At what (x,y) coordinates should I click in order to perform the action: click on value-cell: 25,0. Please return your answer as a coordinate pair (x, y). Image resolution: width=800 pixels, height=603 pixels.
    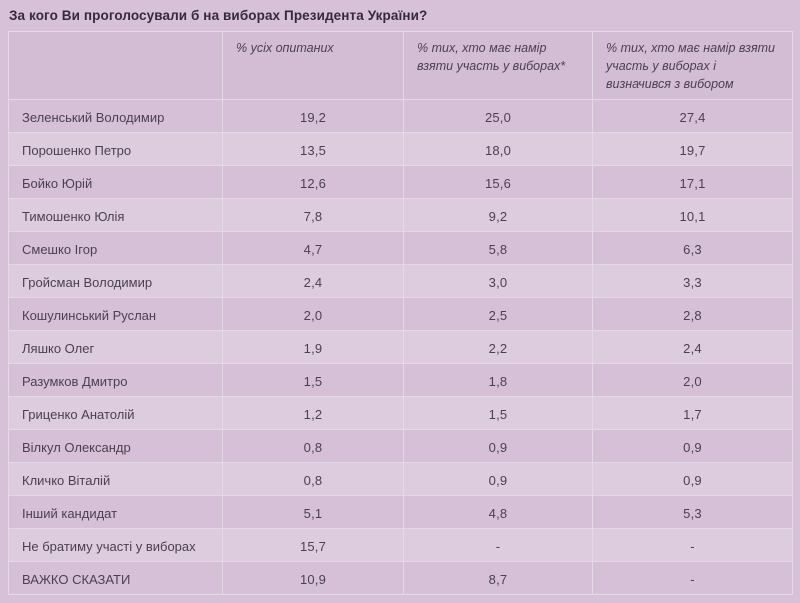
    Looking at the image, I should click on (498, 116).